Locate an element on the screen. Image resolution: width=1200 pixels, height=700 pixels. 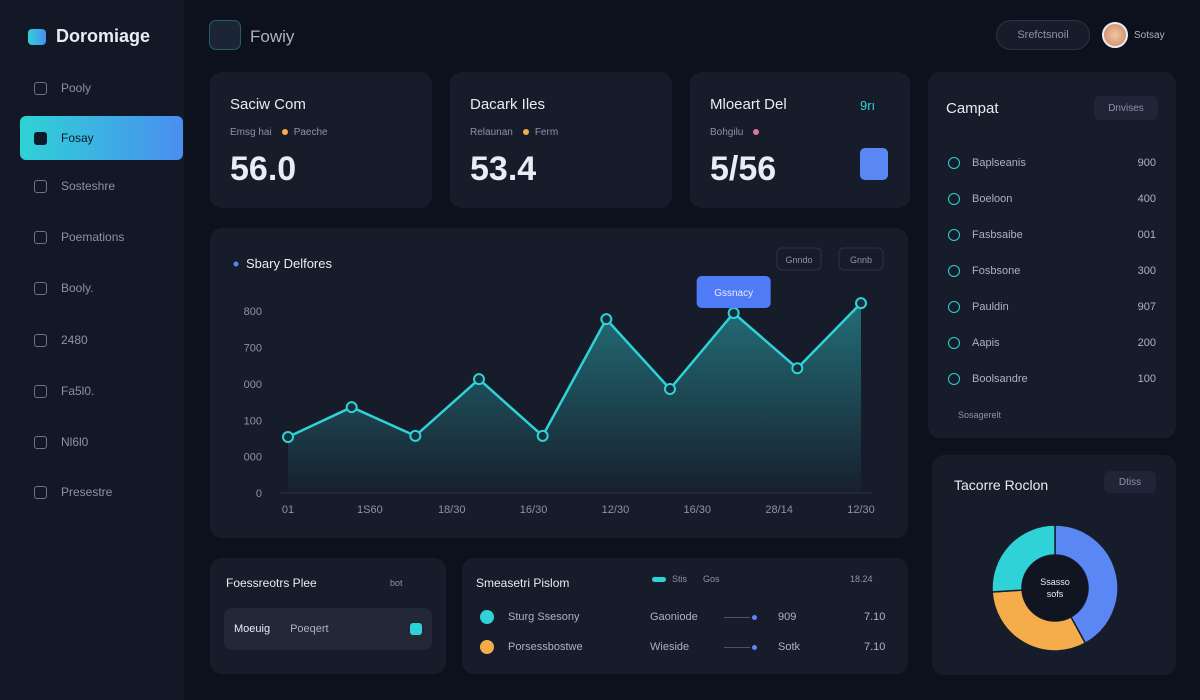
nav-item: Presestre is located at coordinates (101, 492).